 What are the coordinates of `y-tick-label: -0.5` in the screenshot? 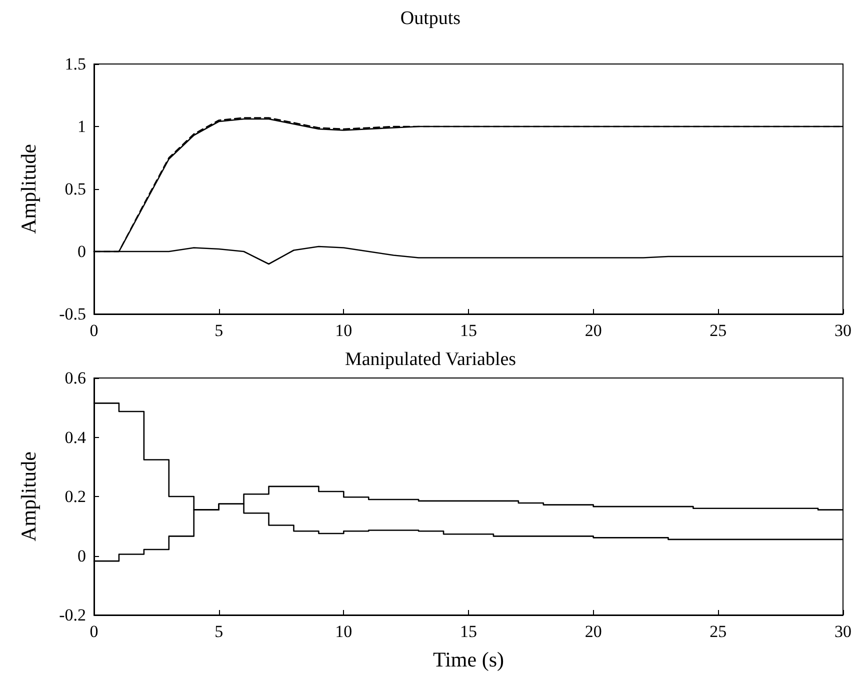 It's located at (72, 314).